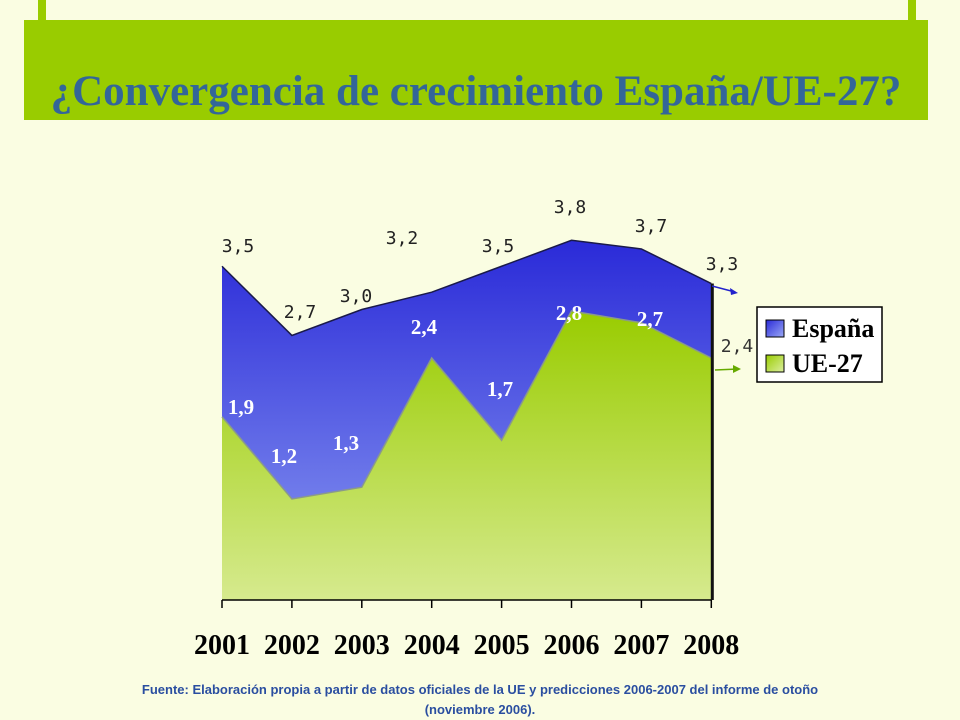 The image size is (960, 720). Describe the element at coordinates (402, 238) in the screenshot. I see `label-espana-2004: 3,2` at that location.